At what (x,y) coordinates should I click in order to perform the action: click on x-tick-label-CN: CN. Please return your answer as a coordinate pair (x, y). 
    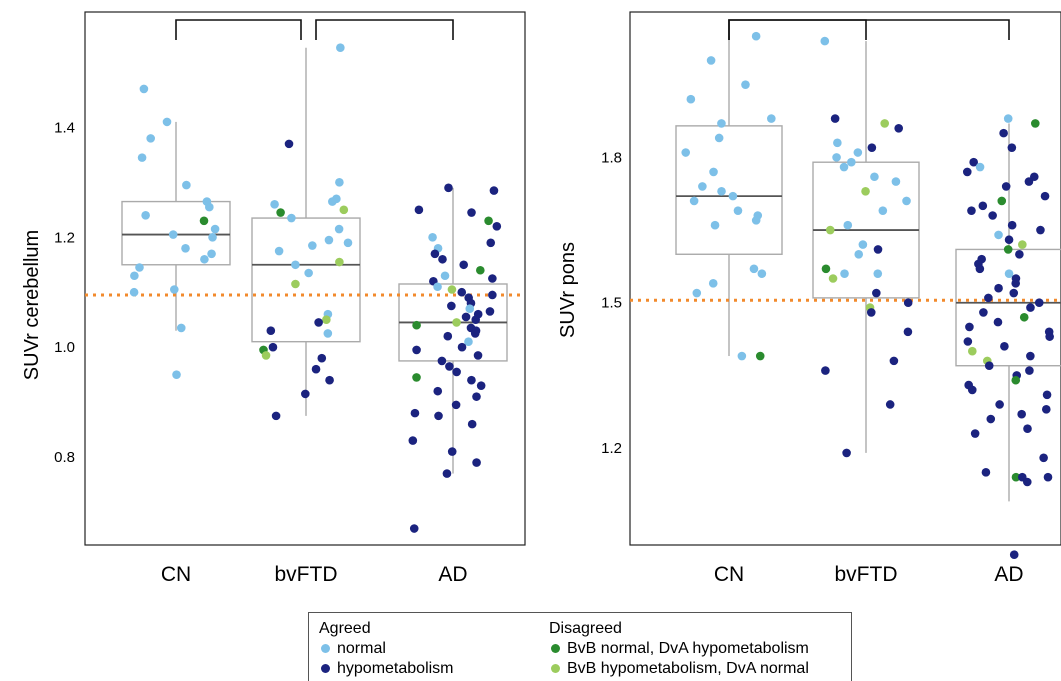
    Looking at the image, I should click on (176, 574).